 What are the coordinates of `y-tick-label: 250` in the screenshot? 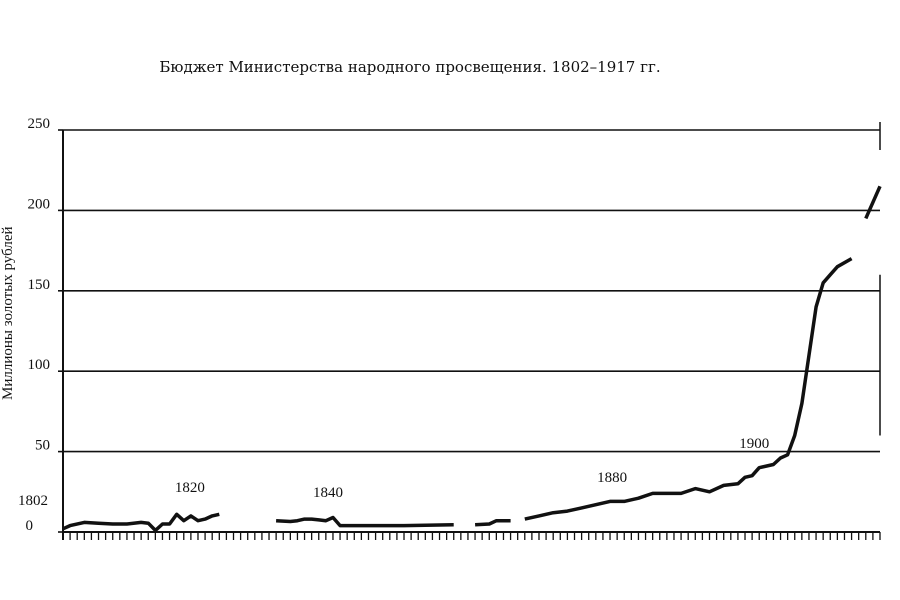 It's located at (39, 124).